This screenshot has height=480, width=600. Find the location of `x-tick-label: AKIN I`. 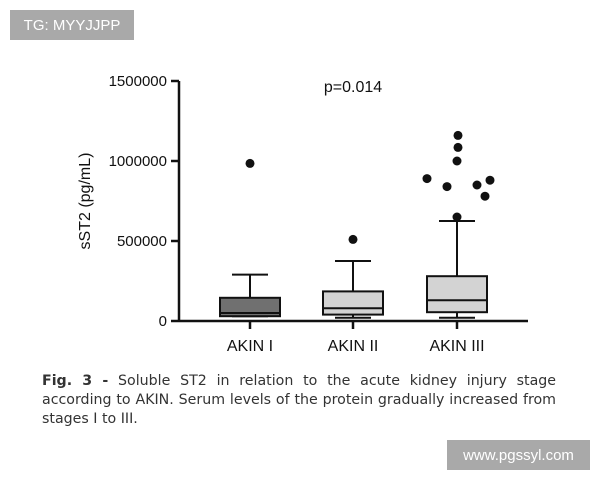

x-tick-label: AKIN I is located at coordinates (250, 346).